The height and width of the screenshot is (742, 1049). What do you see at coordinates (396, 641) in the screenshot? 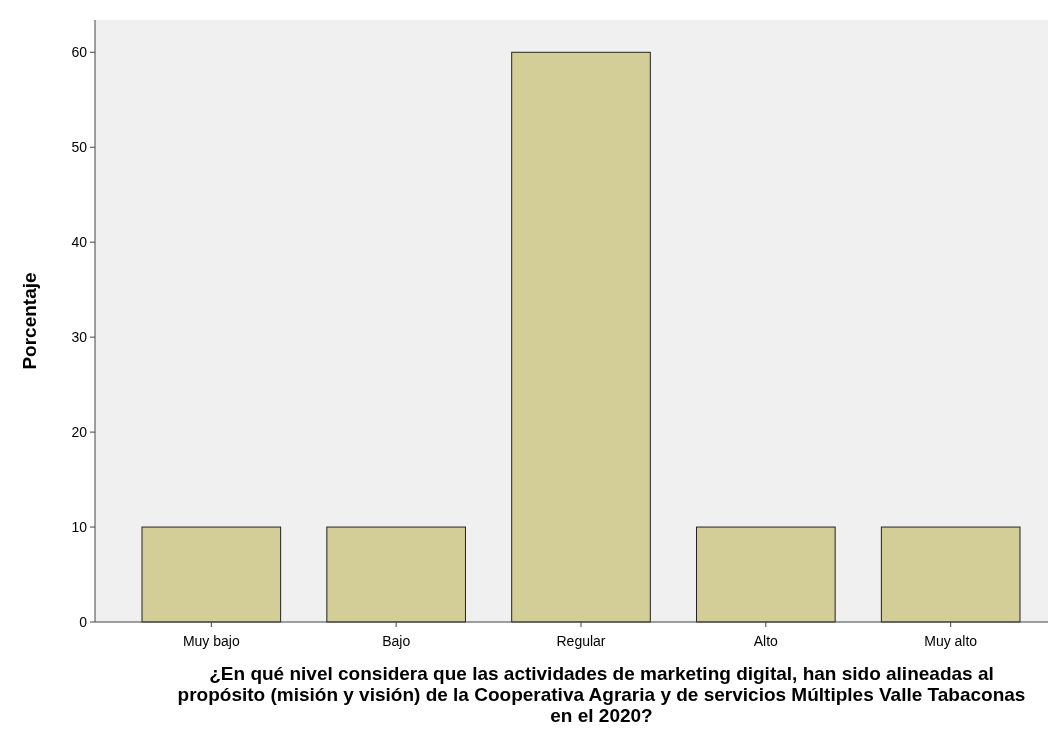
I see `x-tick-label: Bajo` at bounding box center [396, 641].